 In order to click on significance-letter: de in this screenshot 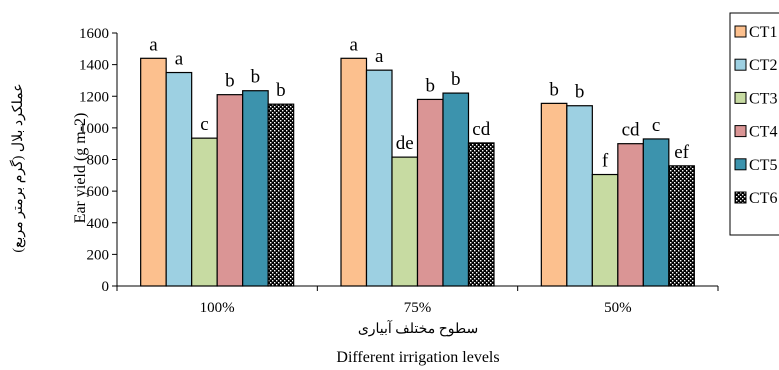, I will do `click(405, 143)`.